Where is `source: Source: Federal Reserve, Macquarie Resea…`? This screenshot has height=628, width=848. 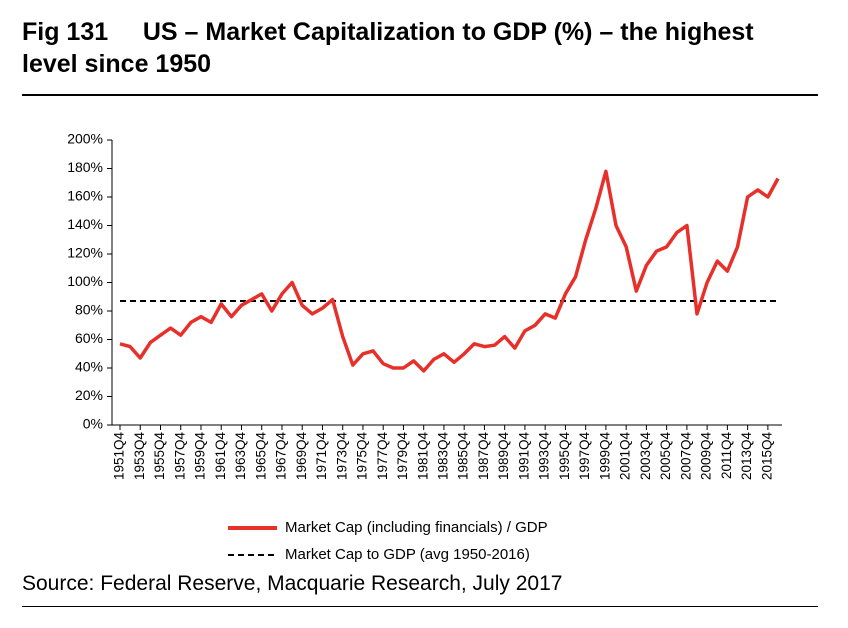 source: Source: Federal Reserve, Macquarie Resea… is located at coordinates (292, 583).